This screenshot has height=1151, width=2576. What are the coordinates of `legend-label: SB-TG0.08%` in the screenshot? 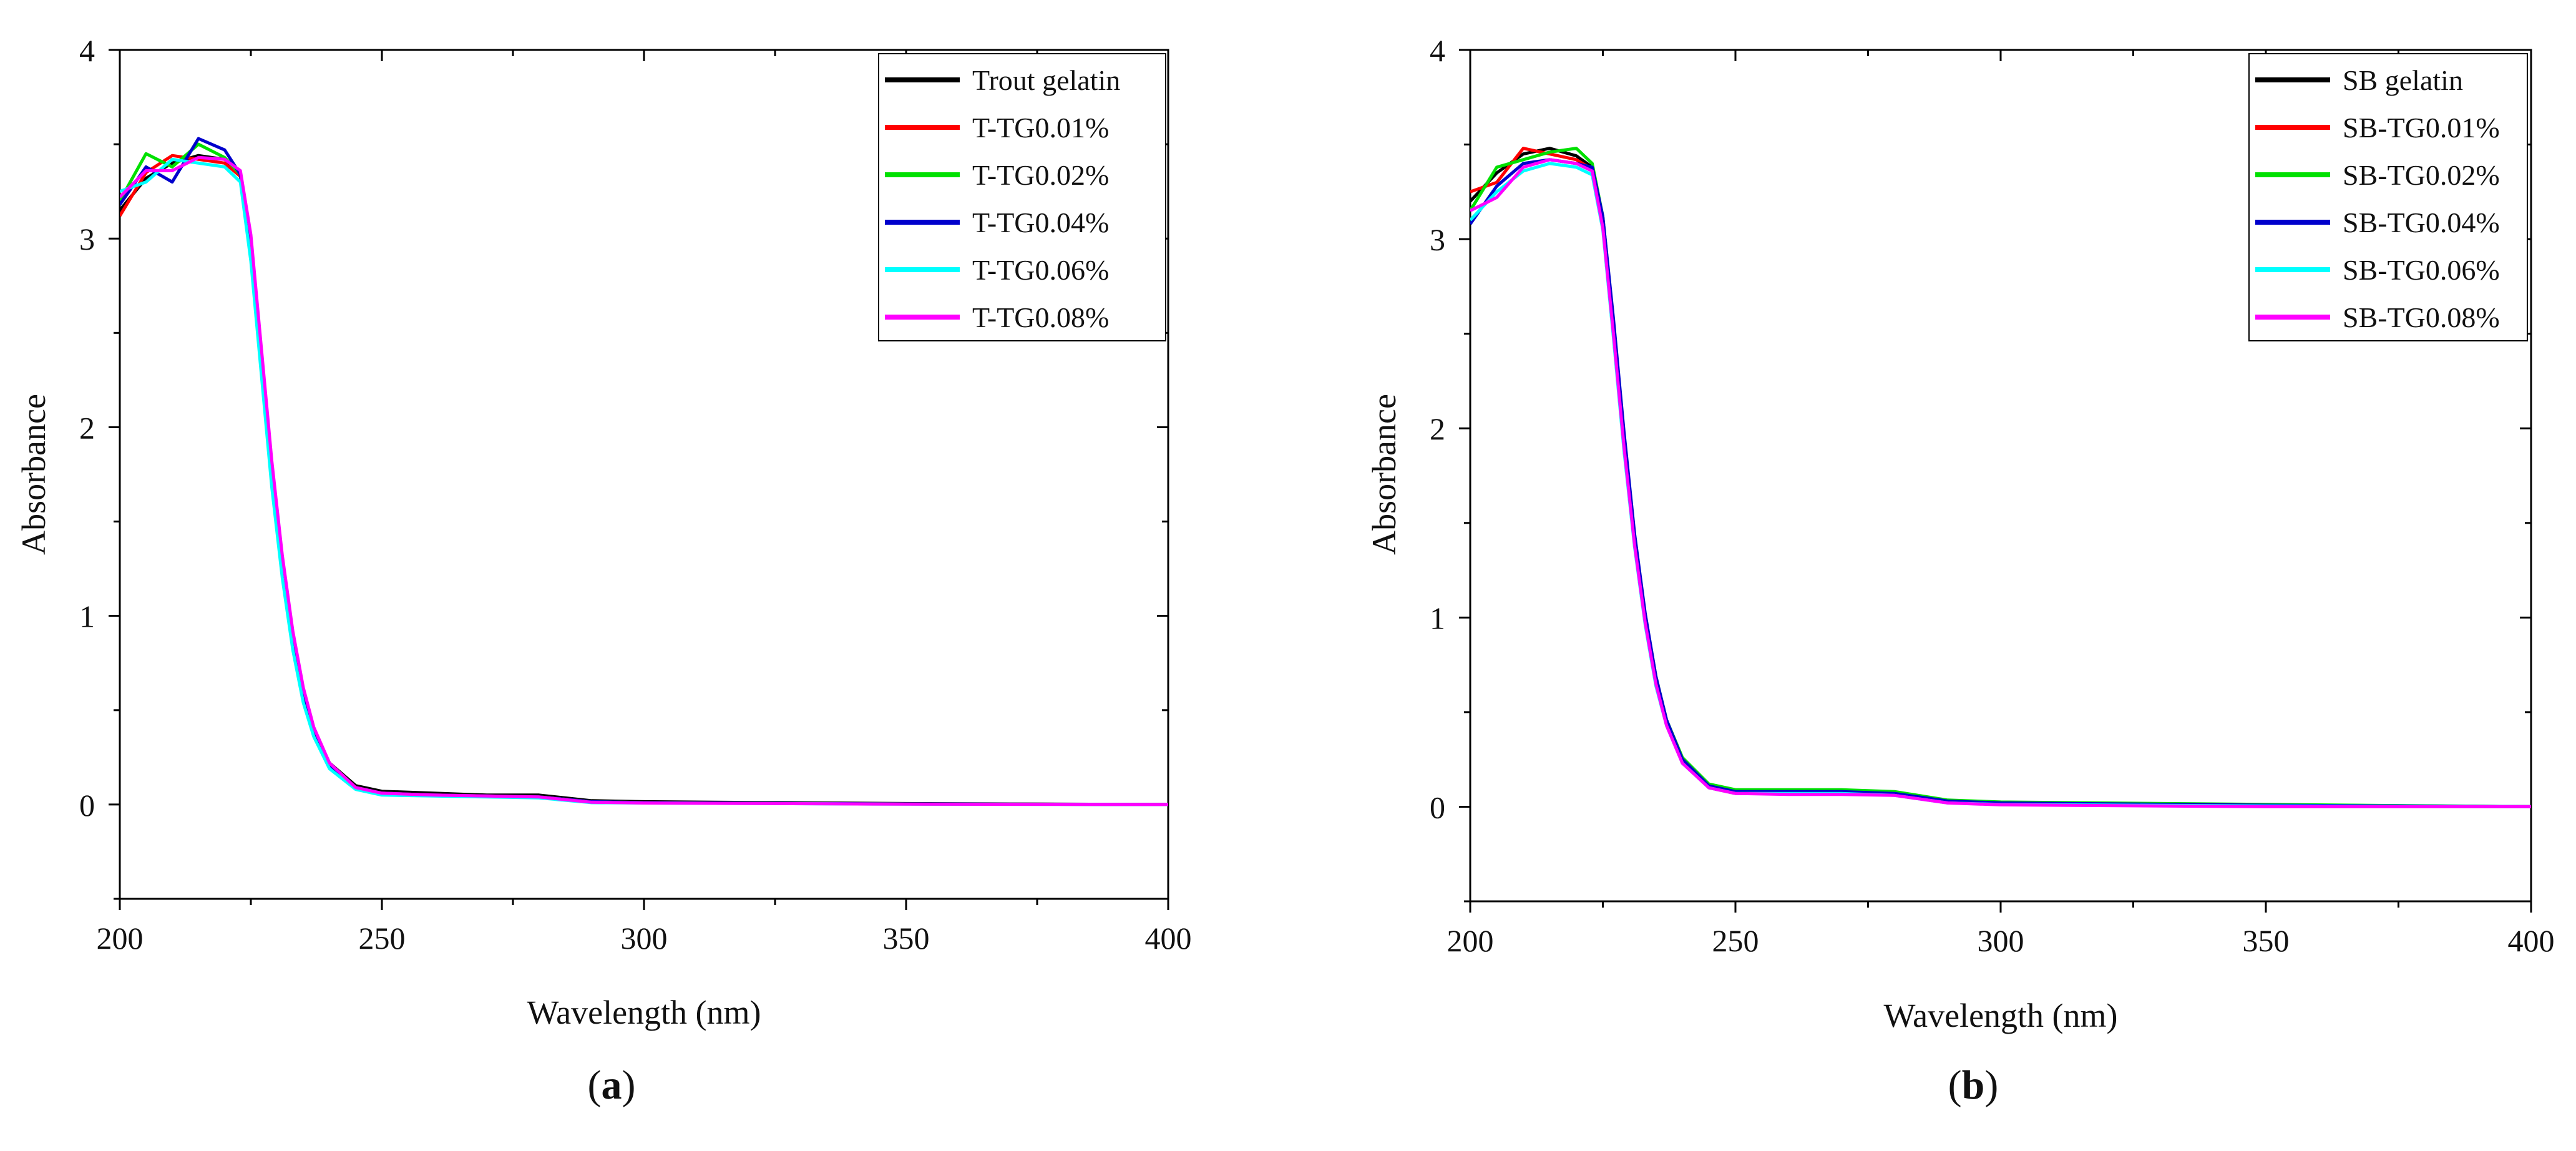 It's located at (2421, 317).